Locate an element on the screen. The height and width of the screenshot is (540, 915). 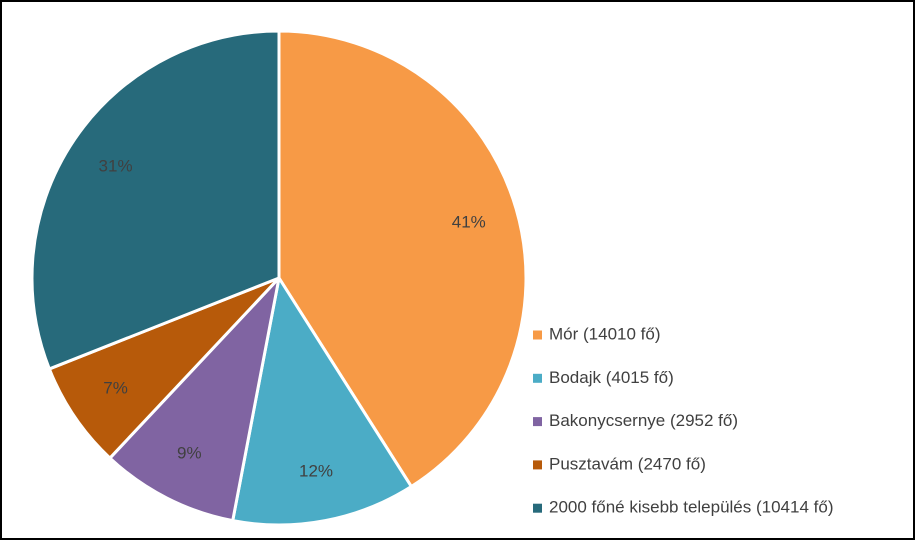
data-label: 7% is located at coordinates (115, 388).